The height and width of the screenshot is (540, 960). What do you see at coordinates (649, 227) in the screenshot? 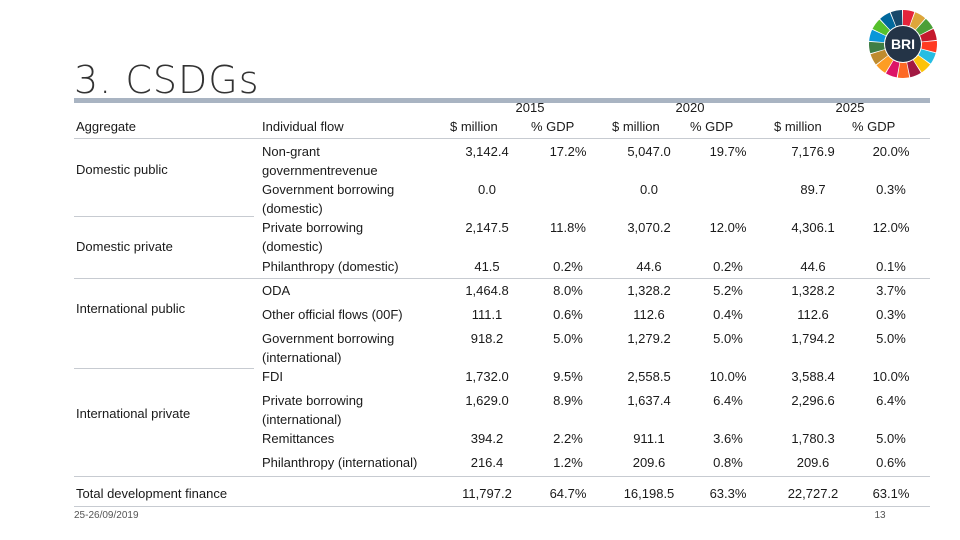
I see `table-cell: 3,070.2` at bounding box center [649, 227].